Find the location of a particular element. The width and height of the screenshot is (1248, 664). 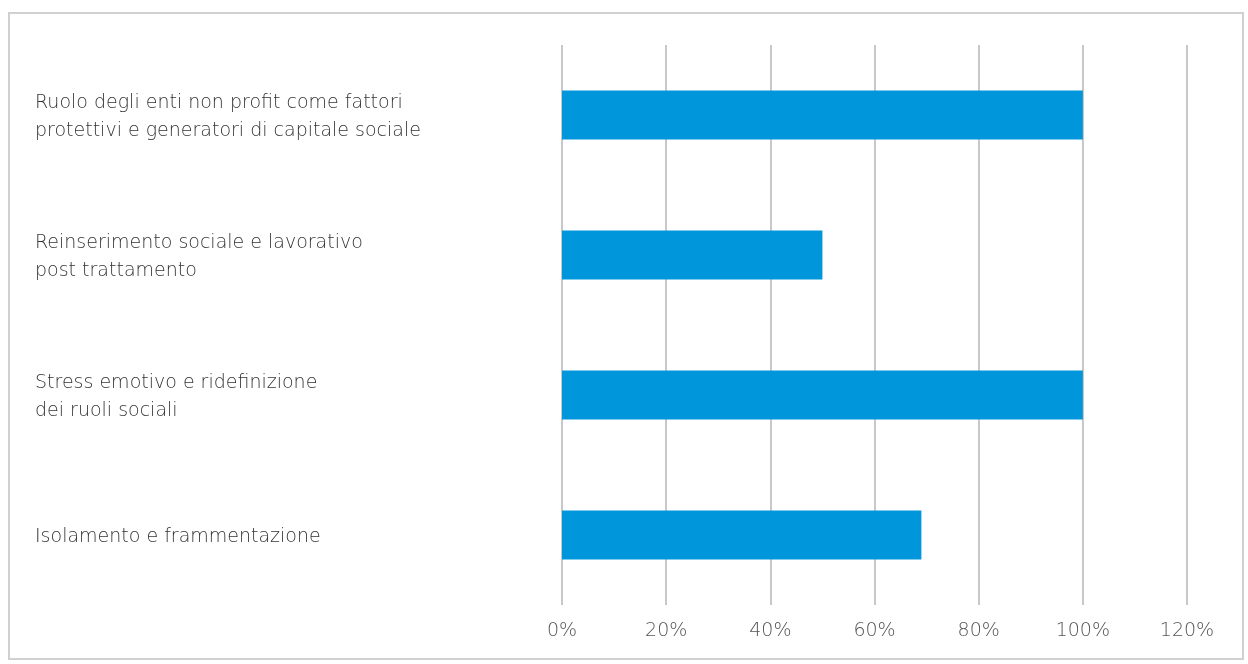

y-tick-label: Isolamento e frammentazione is located at coordinates (178, 535).